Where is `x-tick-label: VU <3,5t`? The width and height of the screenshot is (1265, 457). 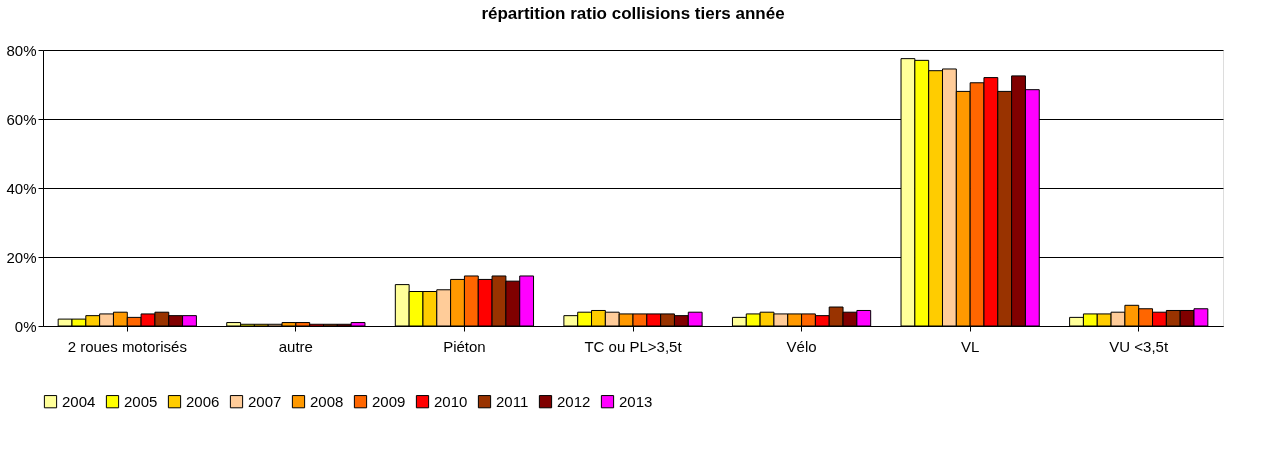
x-tick-label: VU <3,5t is located at coordinates (1139, 346).